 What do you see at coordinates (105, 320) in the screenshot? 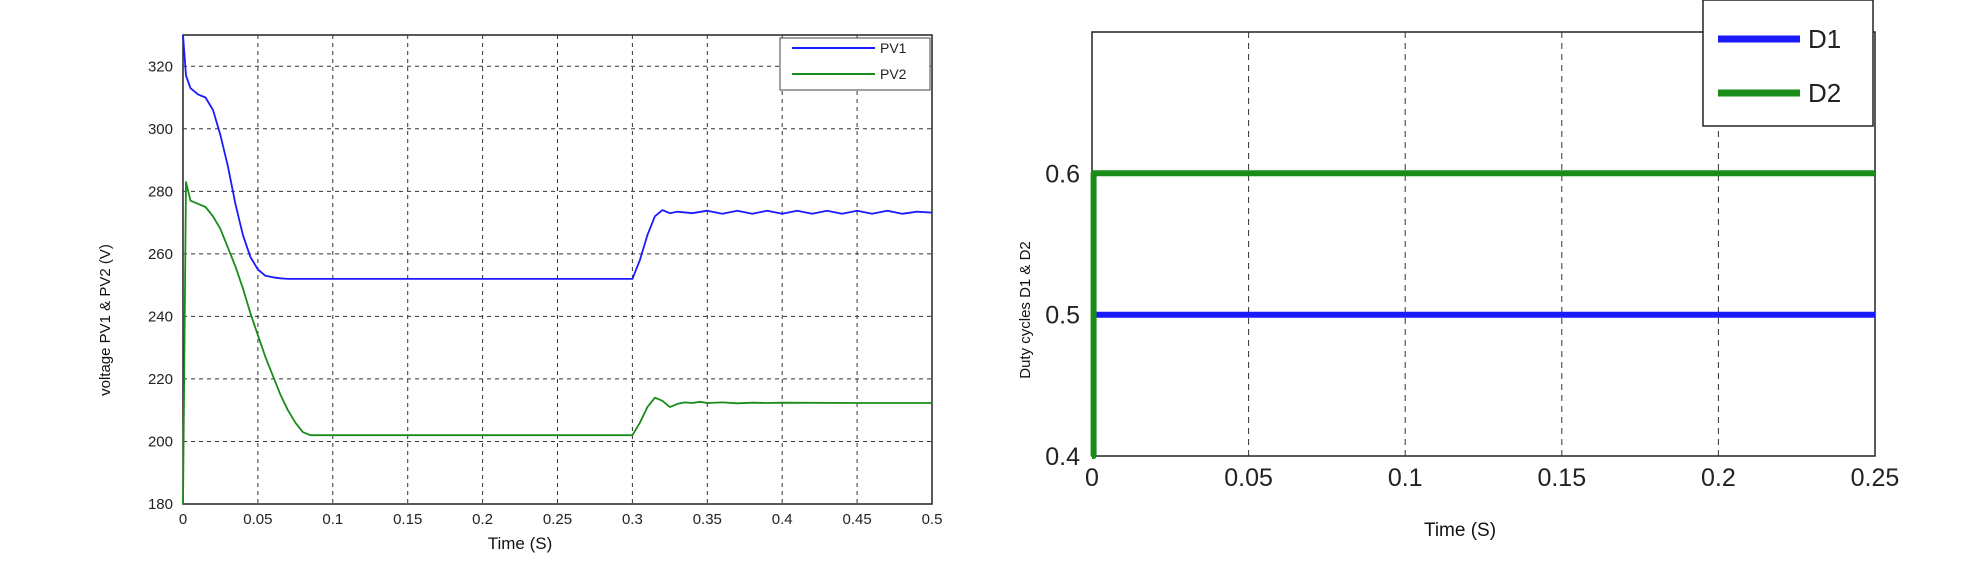
I see `y-axis-title: voltage PV1 & PV2 (V)` at bounding box center [105, 320].